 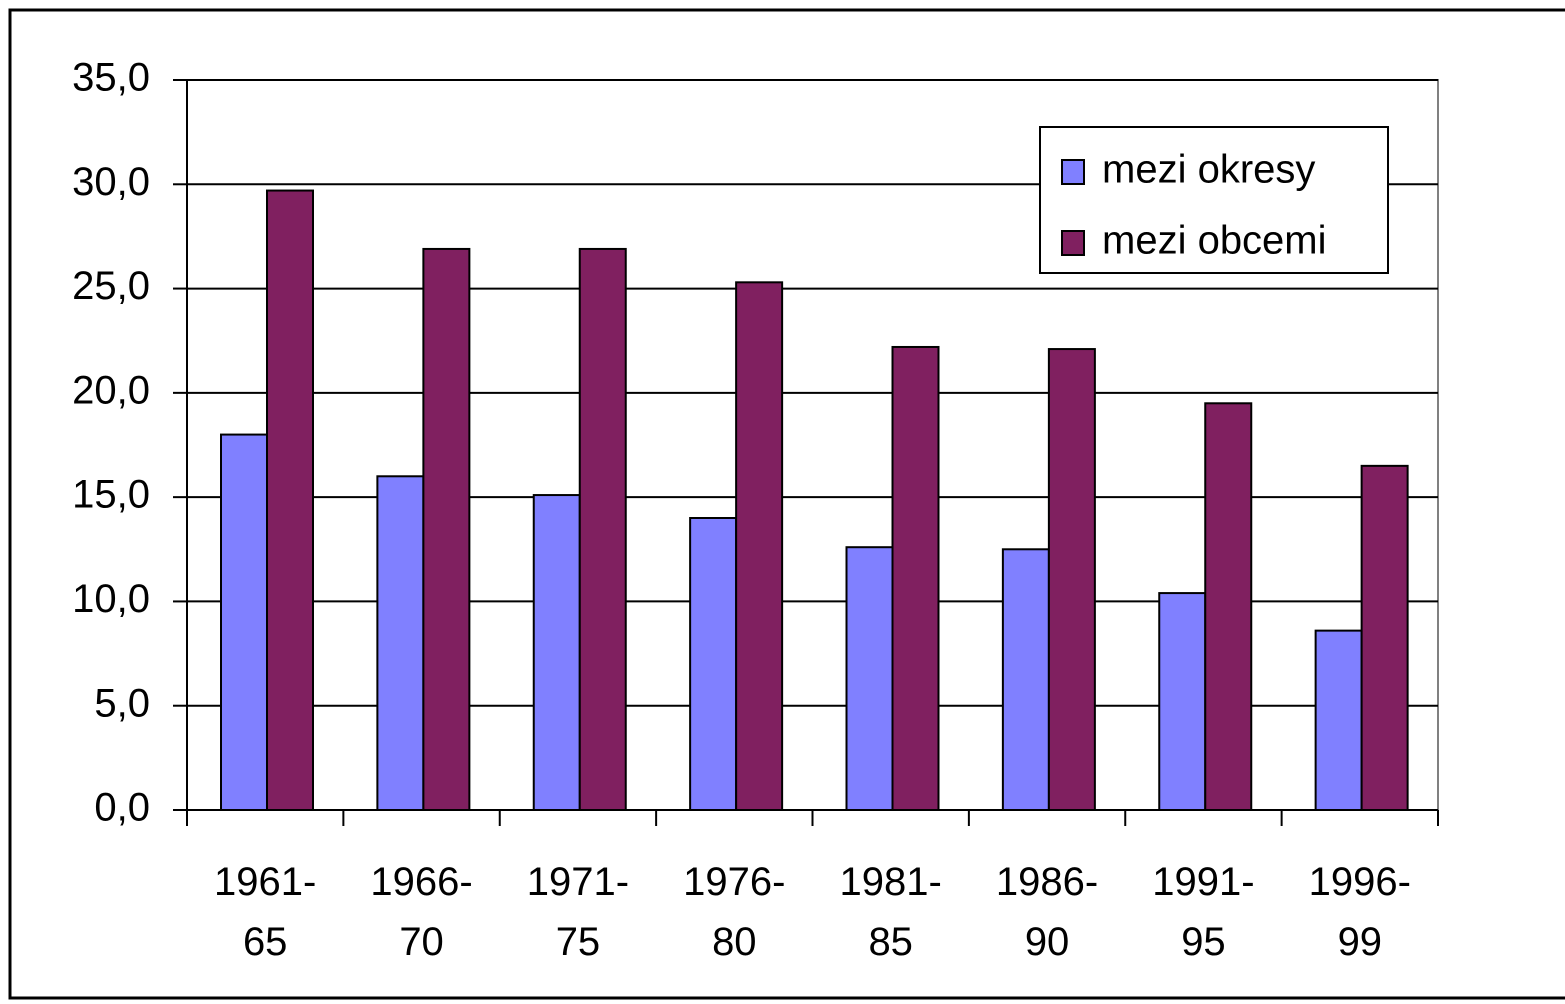 What do you see at coordinates (1208, 170) in the screenshot?
I see `legend-label: mezi okresy` at bounding box center [1208, 170].